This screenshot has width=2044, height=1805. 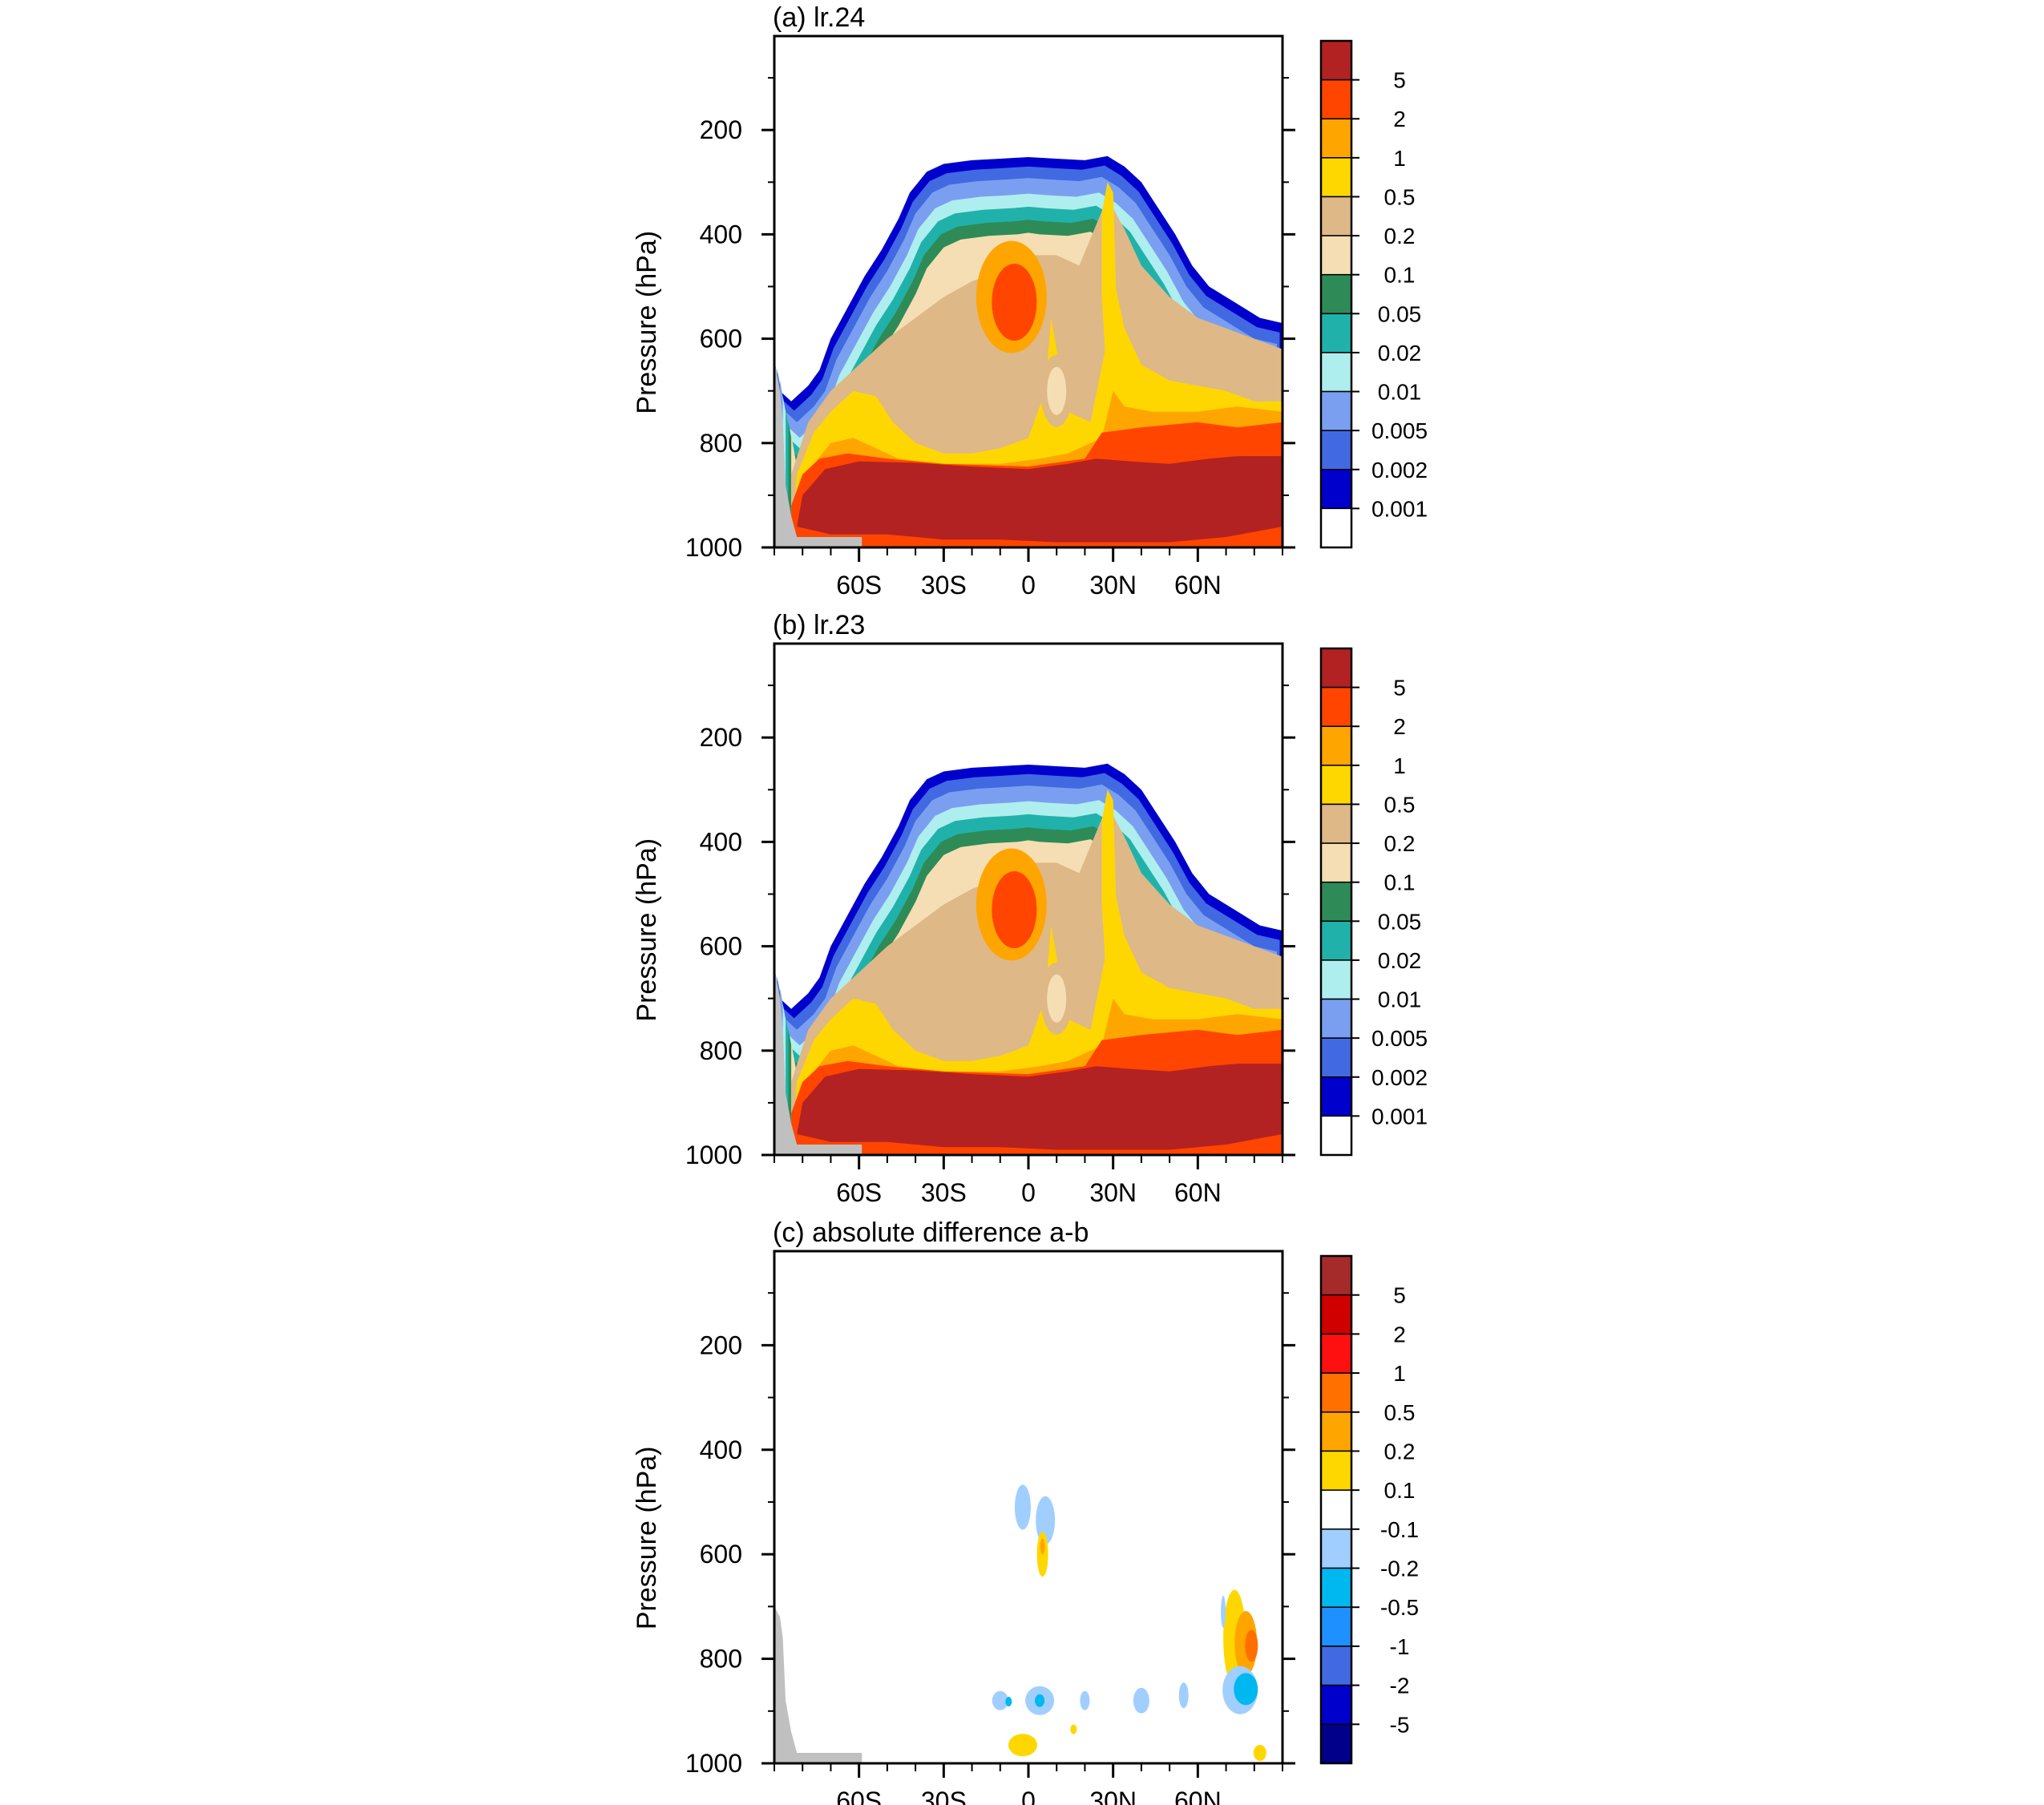 I want to click on panel-title: (c) absolute difference a-b, so click(x=931, y=1232).